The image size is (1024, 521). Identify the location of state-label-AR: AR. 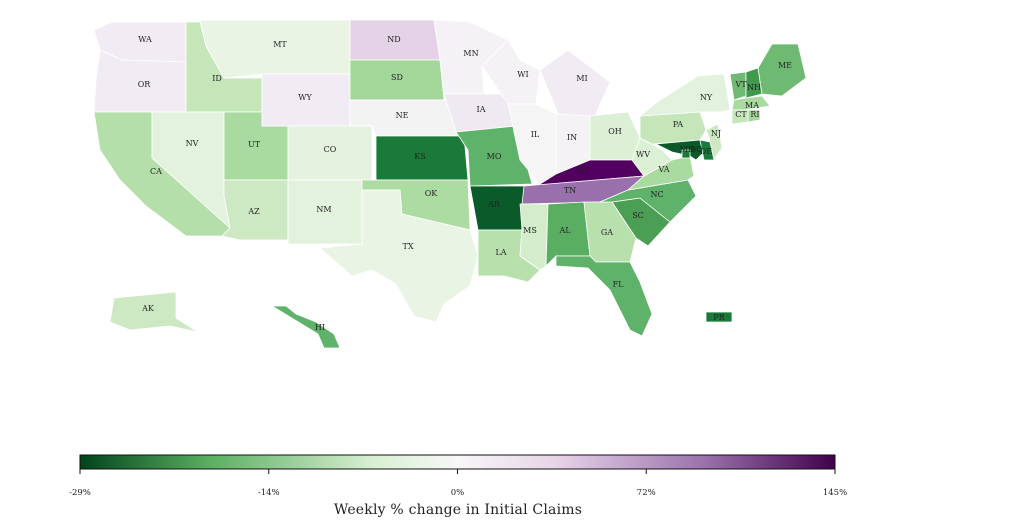
(494, 204).